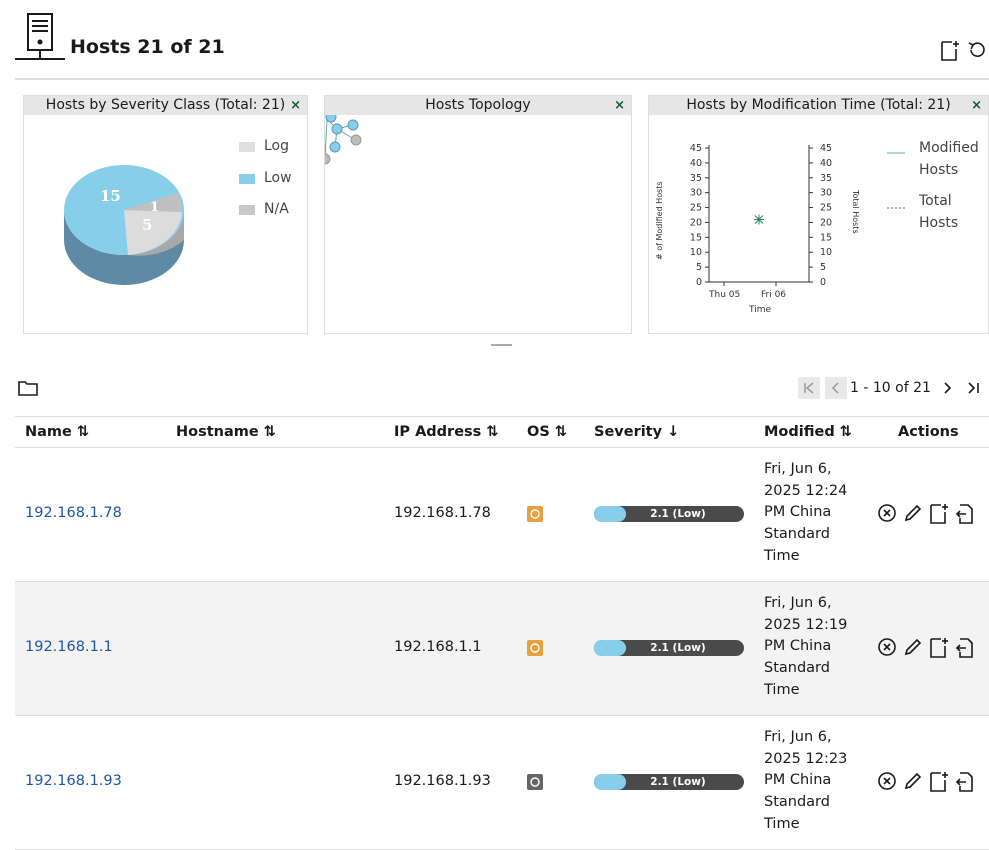 This screenshot has width=989, height=850. I want to click on pie-label-low: 15, so click(110, 196).